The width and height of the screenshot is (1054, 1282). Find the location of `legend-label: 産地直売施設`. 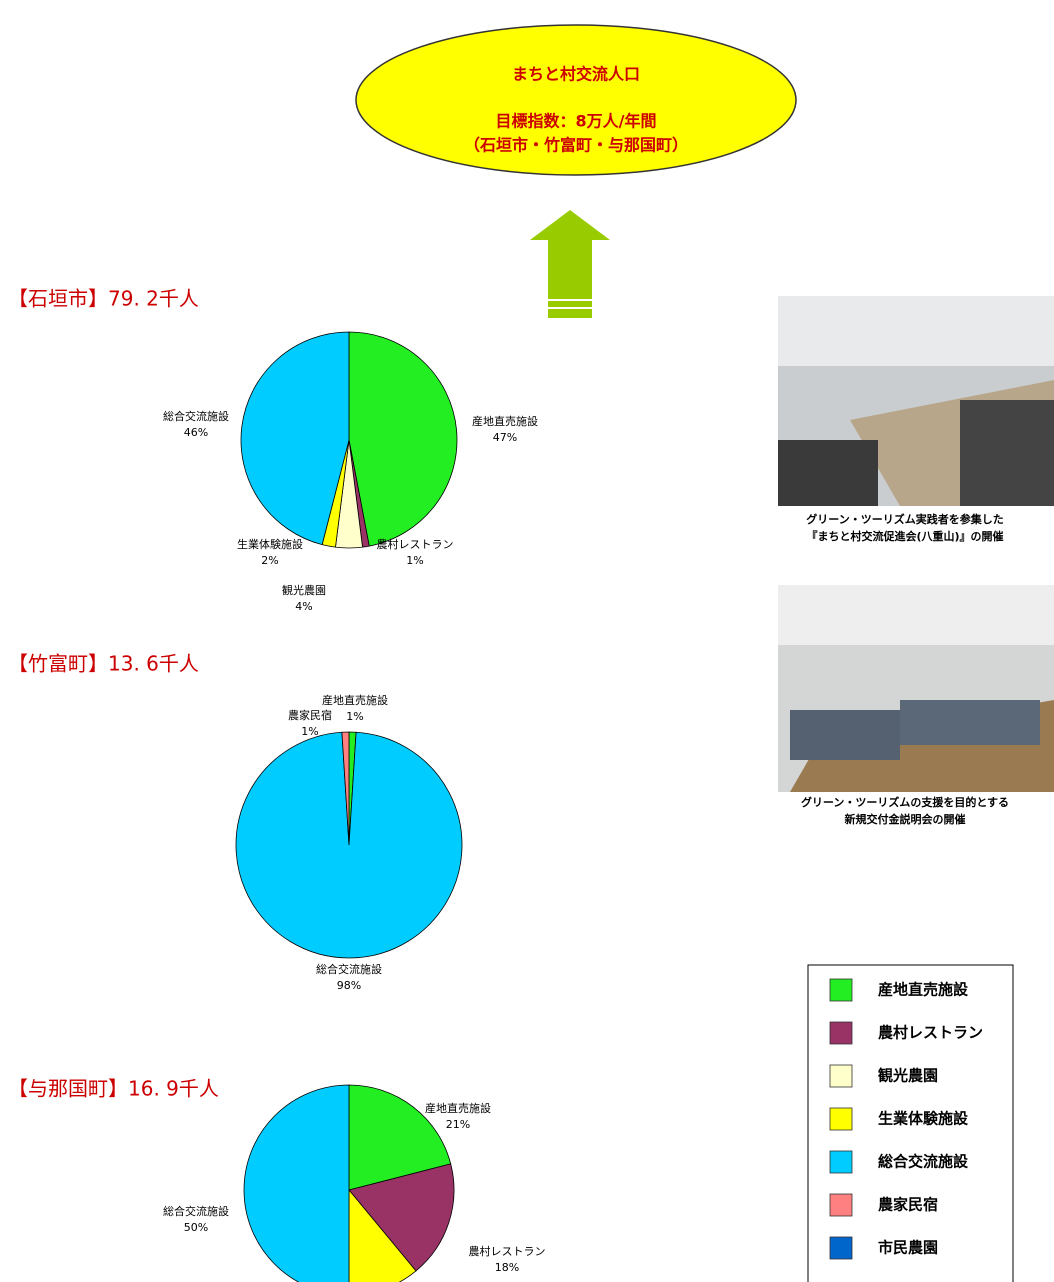

legend-label: 産地直売施設 is located at coordinates (923, 990).